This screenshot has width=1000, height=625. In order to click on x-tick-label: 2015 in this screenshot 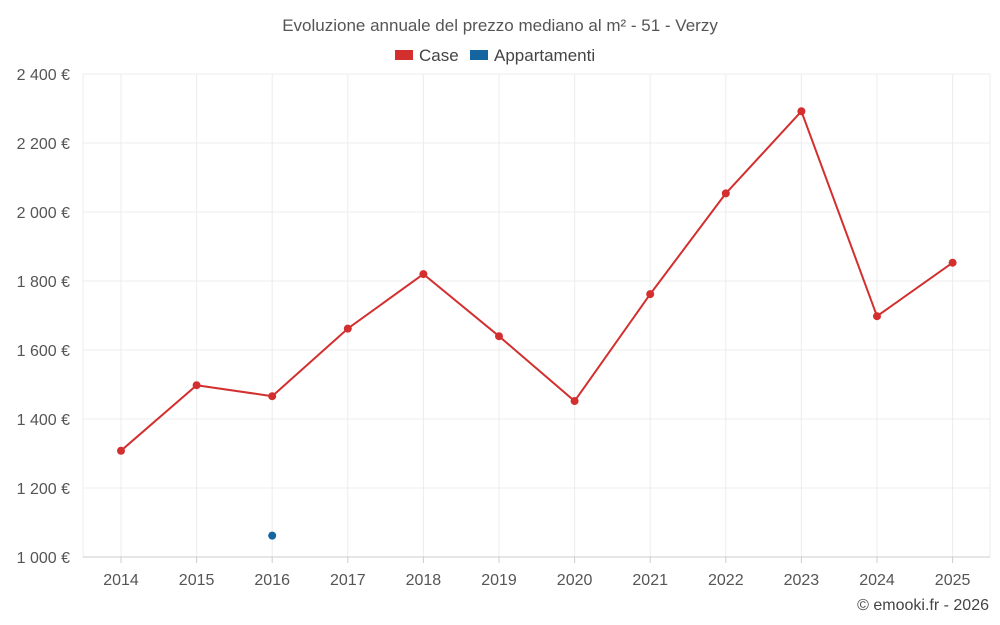, I will do `click(197, 580)`.